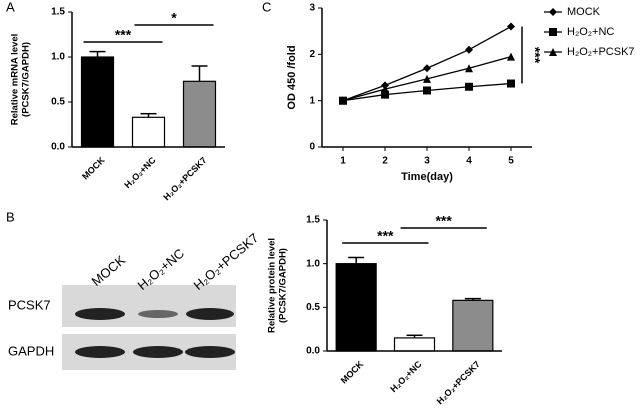 This screenshot has width=642, height=410. Describe the element at coordinates (149, 306) in the screenshot. I see `blot-background` at that location.